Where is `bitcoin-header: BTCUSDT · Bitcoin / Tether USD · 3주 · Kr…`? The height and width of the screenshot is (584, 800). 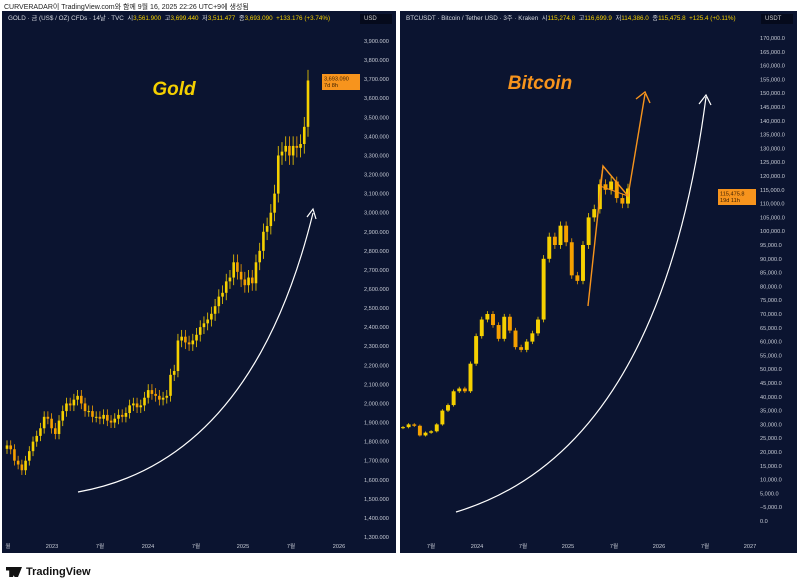 bitcoin-header: BTCUSDT · Bitcoin / Tether USD · 3주 · Kr… is located at coordinates (578, 19).